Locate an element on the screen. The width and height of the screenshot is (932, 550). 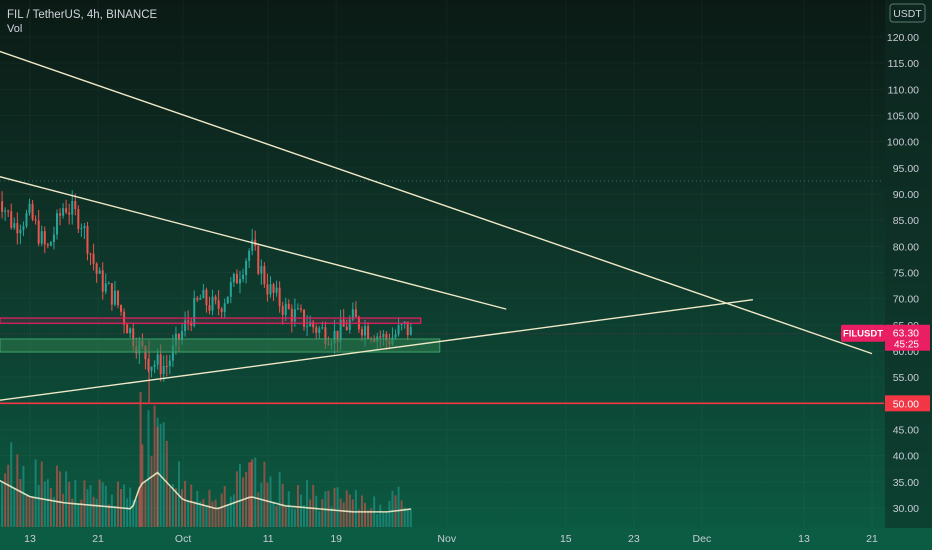
currency-button-frame is located at coordinates (907, 13).